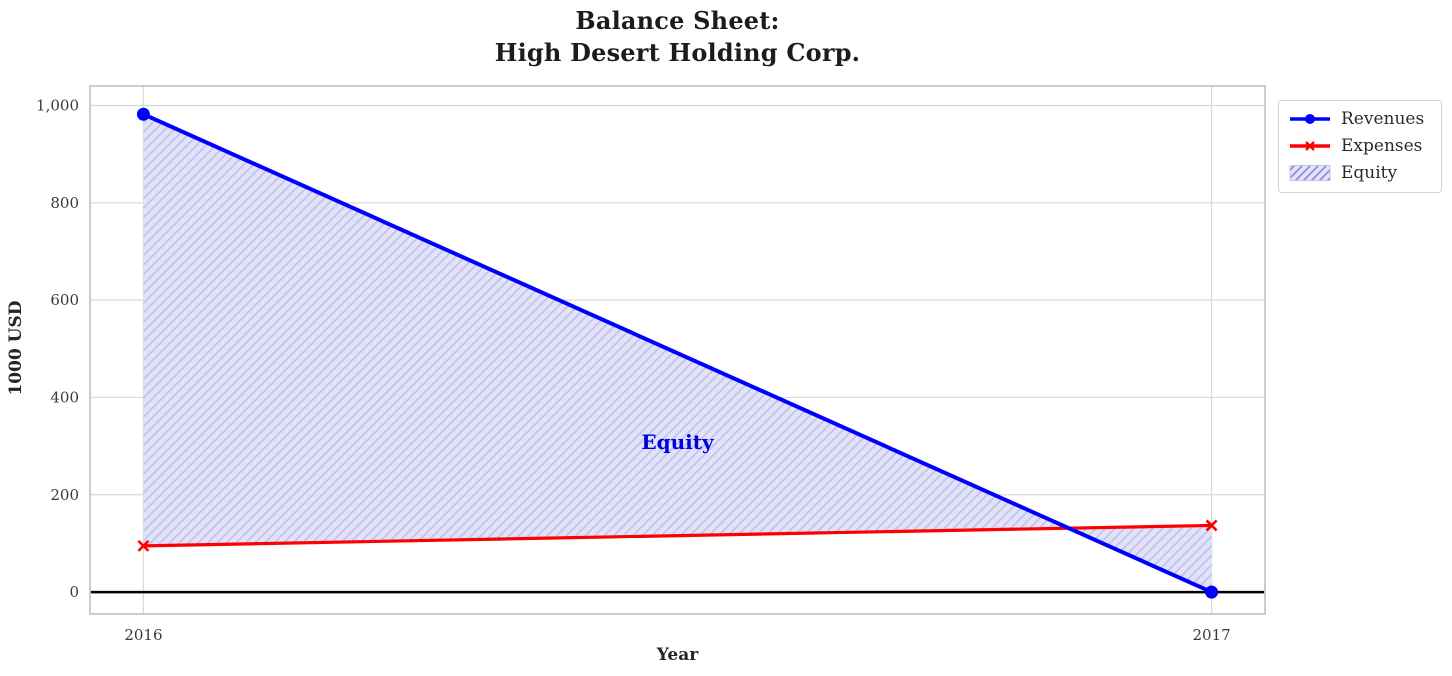 The height and width of the screenshot is (676, 1452). What do you see at coordinates (677, 442) in the screenshot?
I see `equity-area-annotation: Equity` at bounding box center [677, 442].